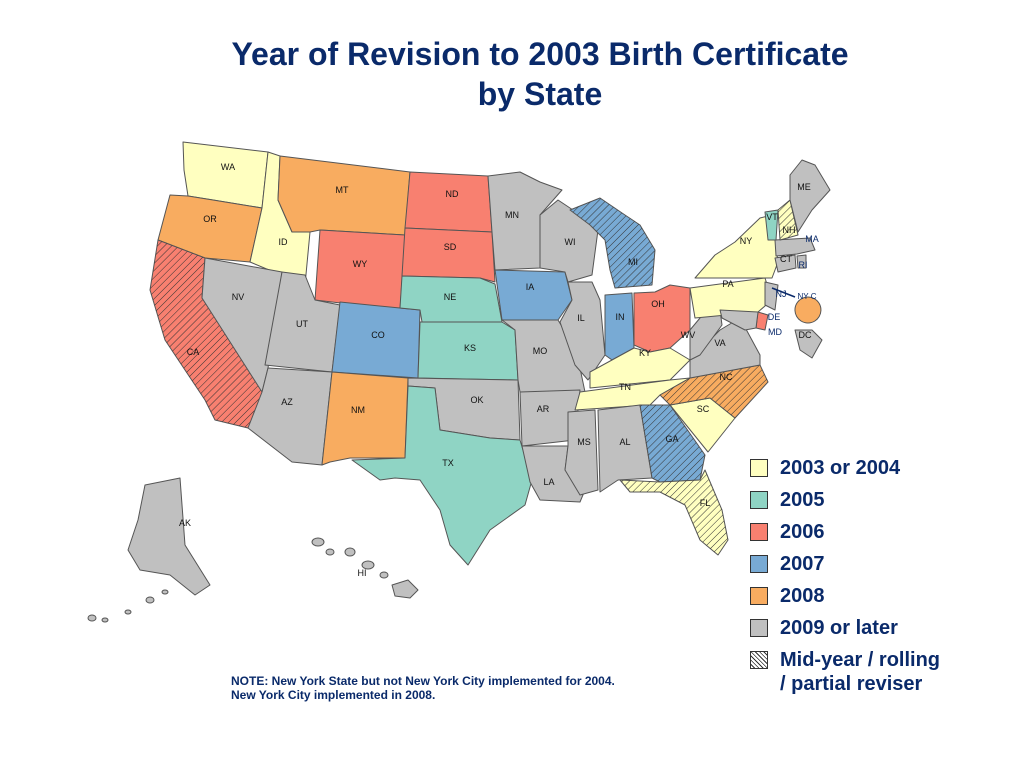 Image resolution: width=1024 pixels, height=768 pixels. Describe the element at coordinates (746, 241) in the screenshot. I see `state-label-ny: NY` at that location.